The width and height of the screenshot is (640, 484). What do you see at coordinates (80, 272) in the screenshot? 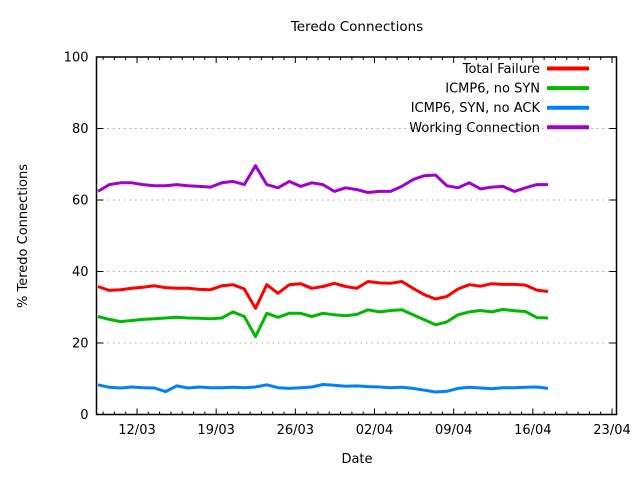
I see `y-tick-label: 40` at bounding box center [80, 272].